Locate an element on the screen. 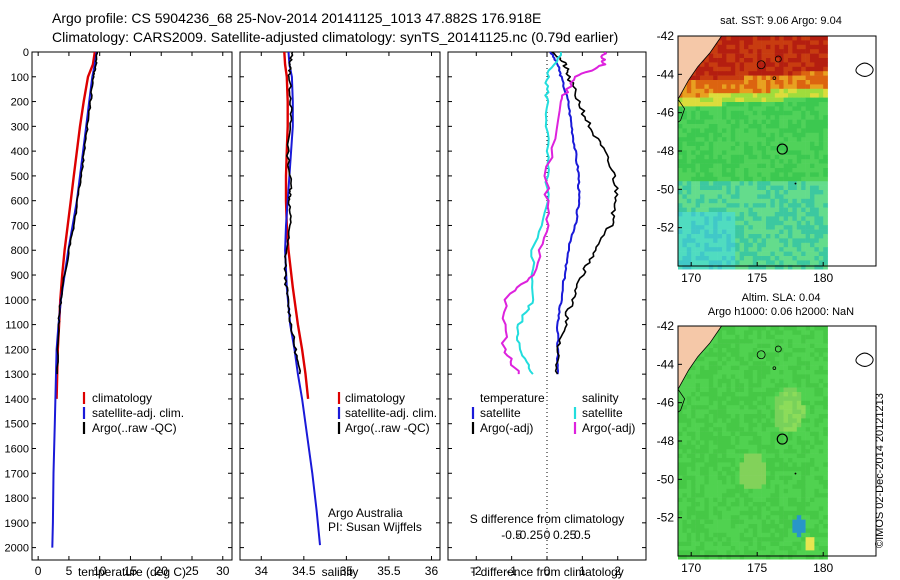  legend-label-argo-s: Argo(-adj) is located at coordinates (608, 428).